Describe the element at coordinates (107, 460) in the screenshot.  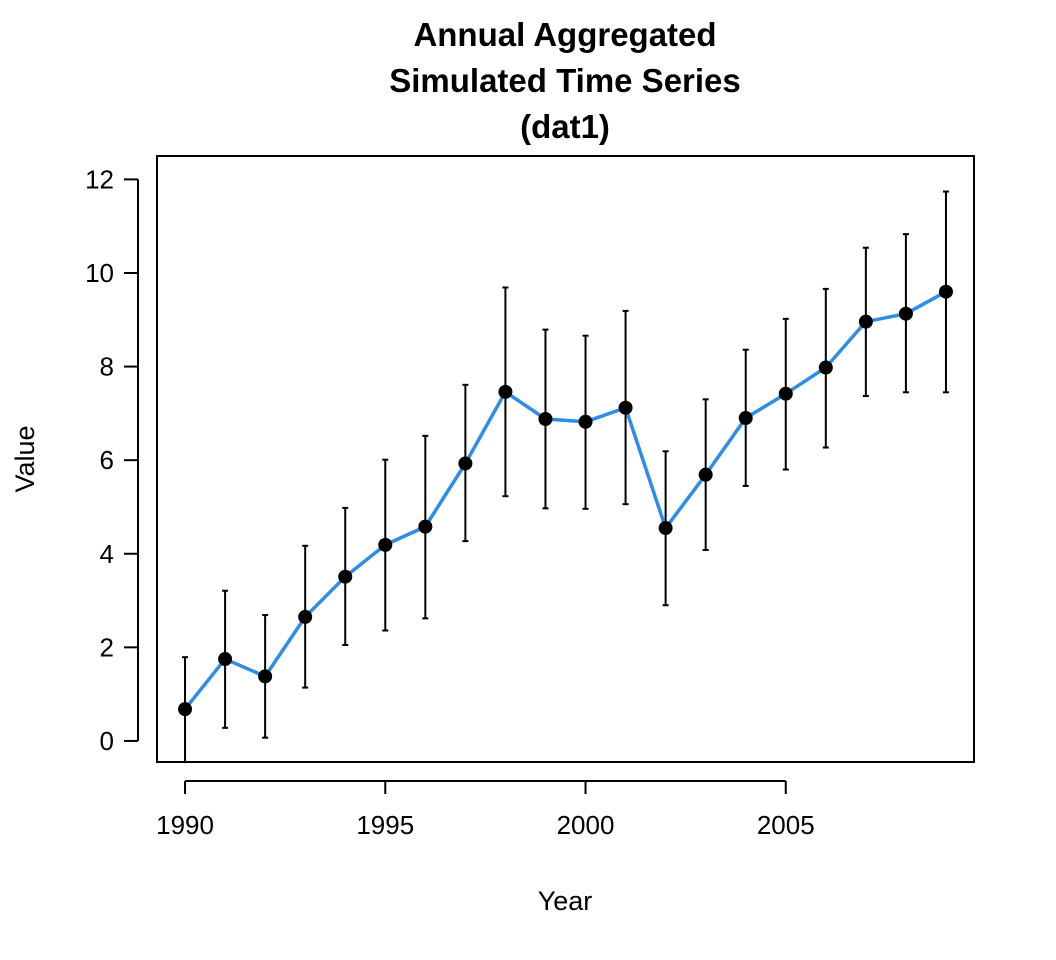
I see `y-tick-label: 6` at that location.